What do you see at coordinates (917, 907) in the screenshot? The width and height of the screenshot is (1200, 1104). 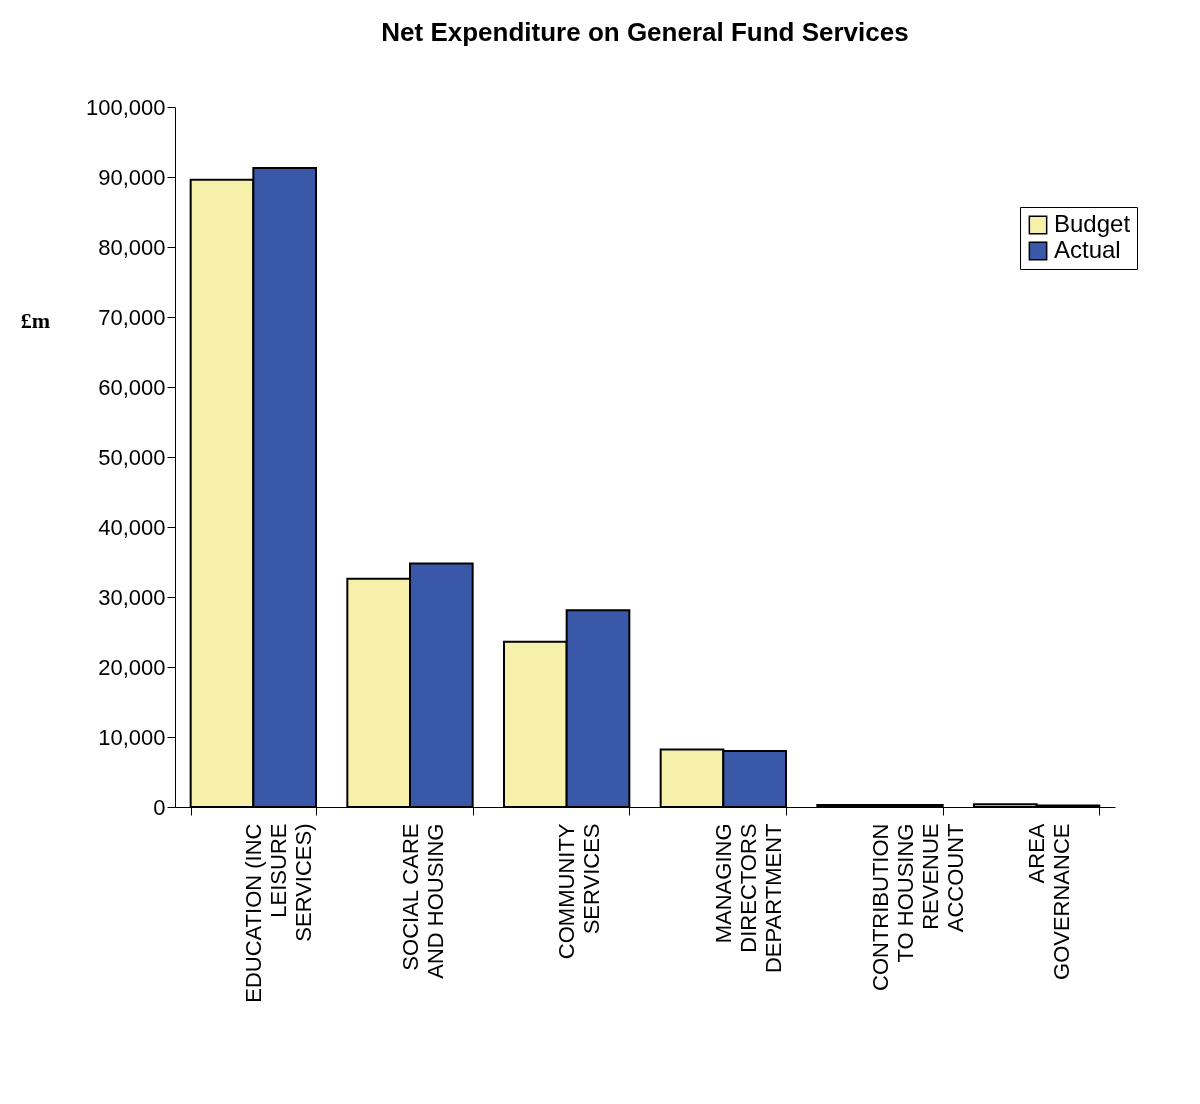 I see `x-tick-label: CONTRIBUTION TO HOUSING REVENUE ACCOUNT` at bounding box center [917, 907].